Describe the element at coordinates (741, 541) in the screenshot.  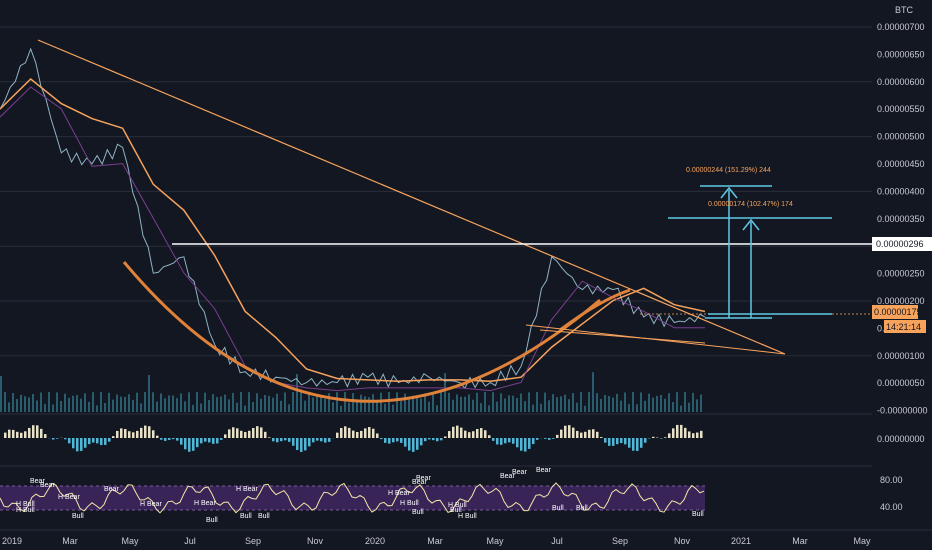
I see `time-tick-label: 2021` at that location.